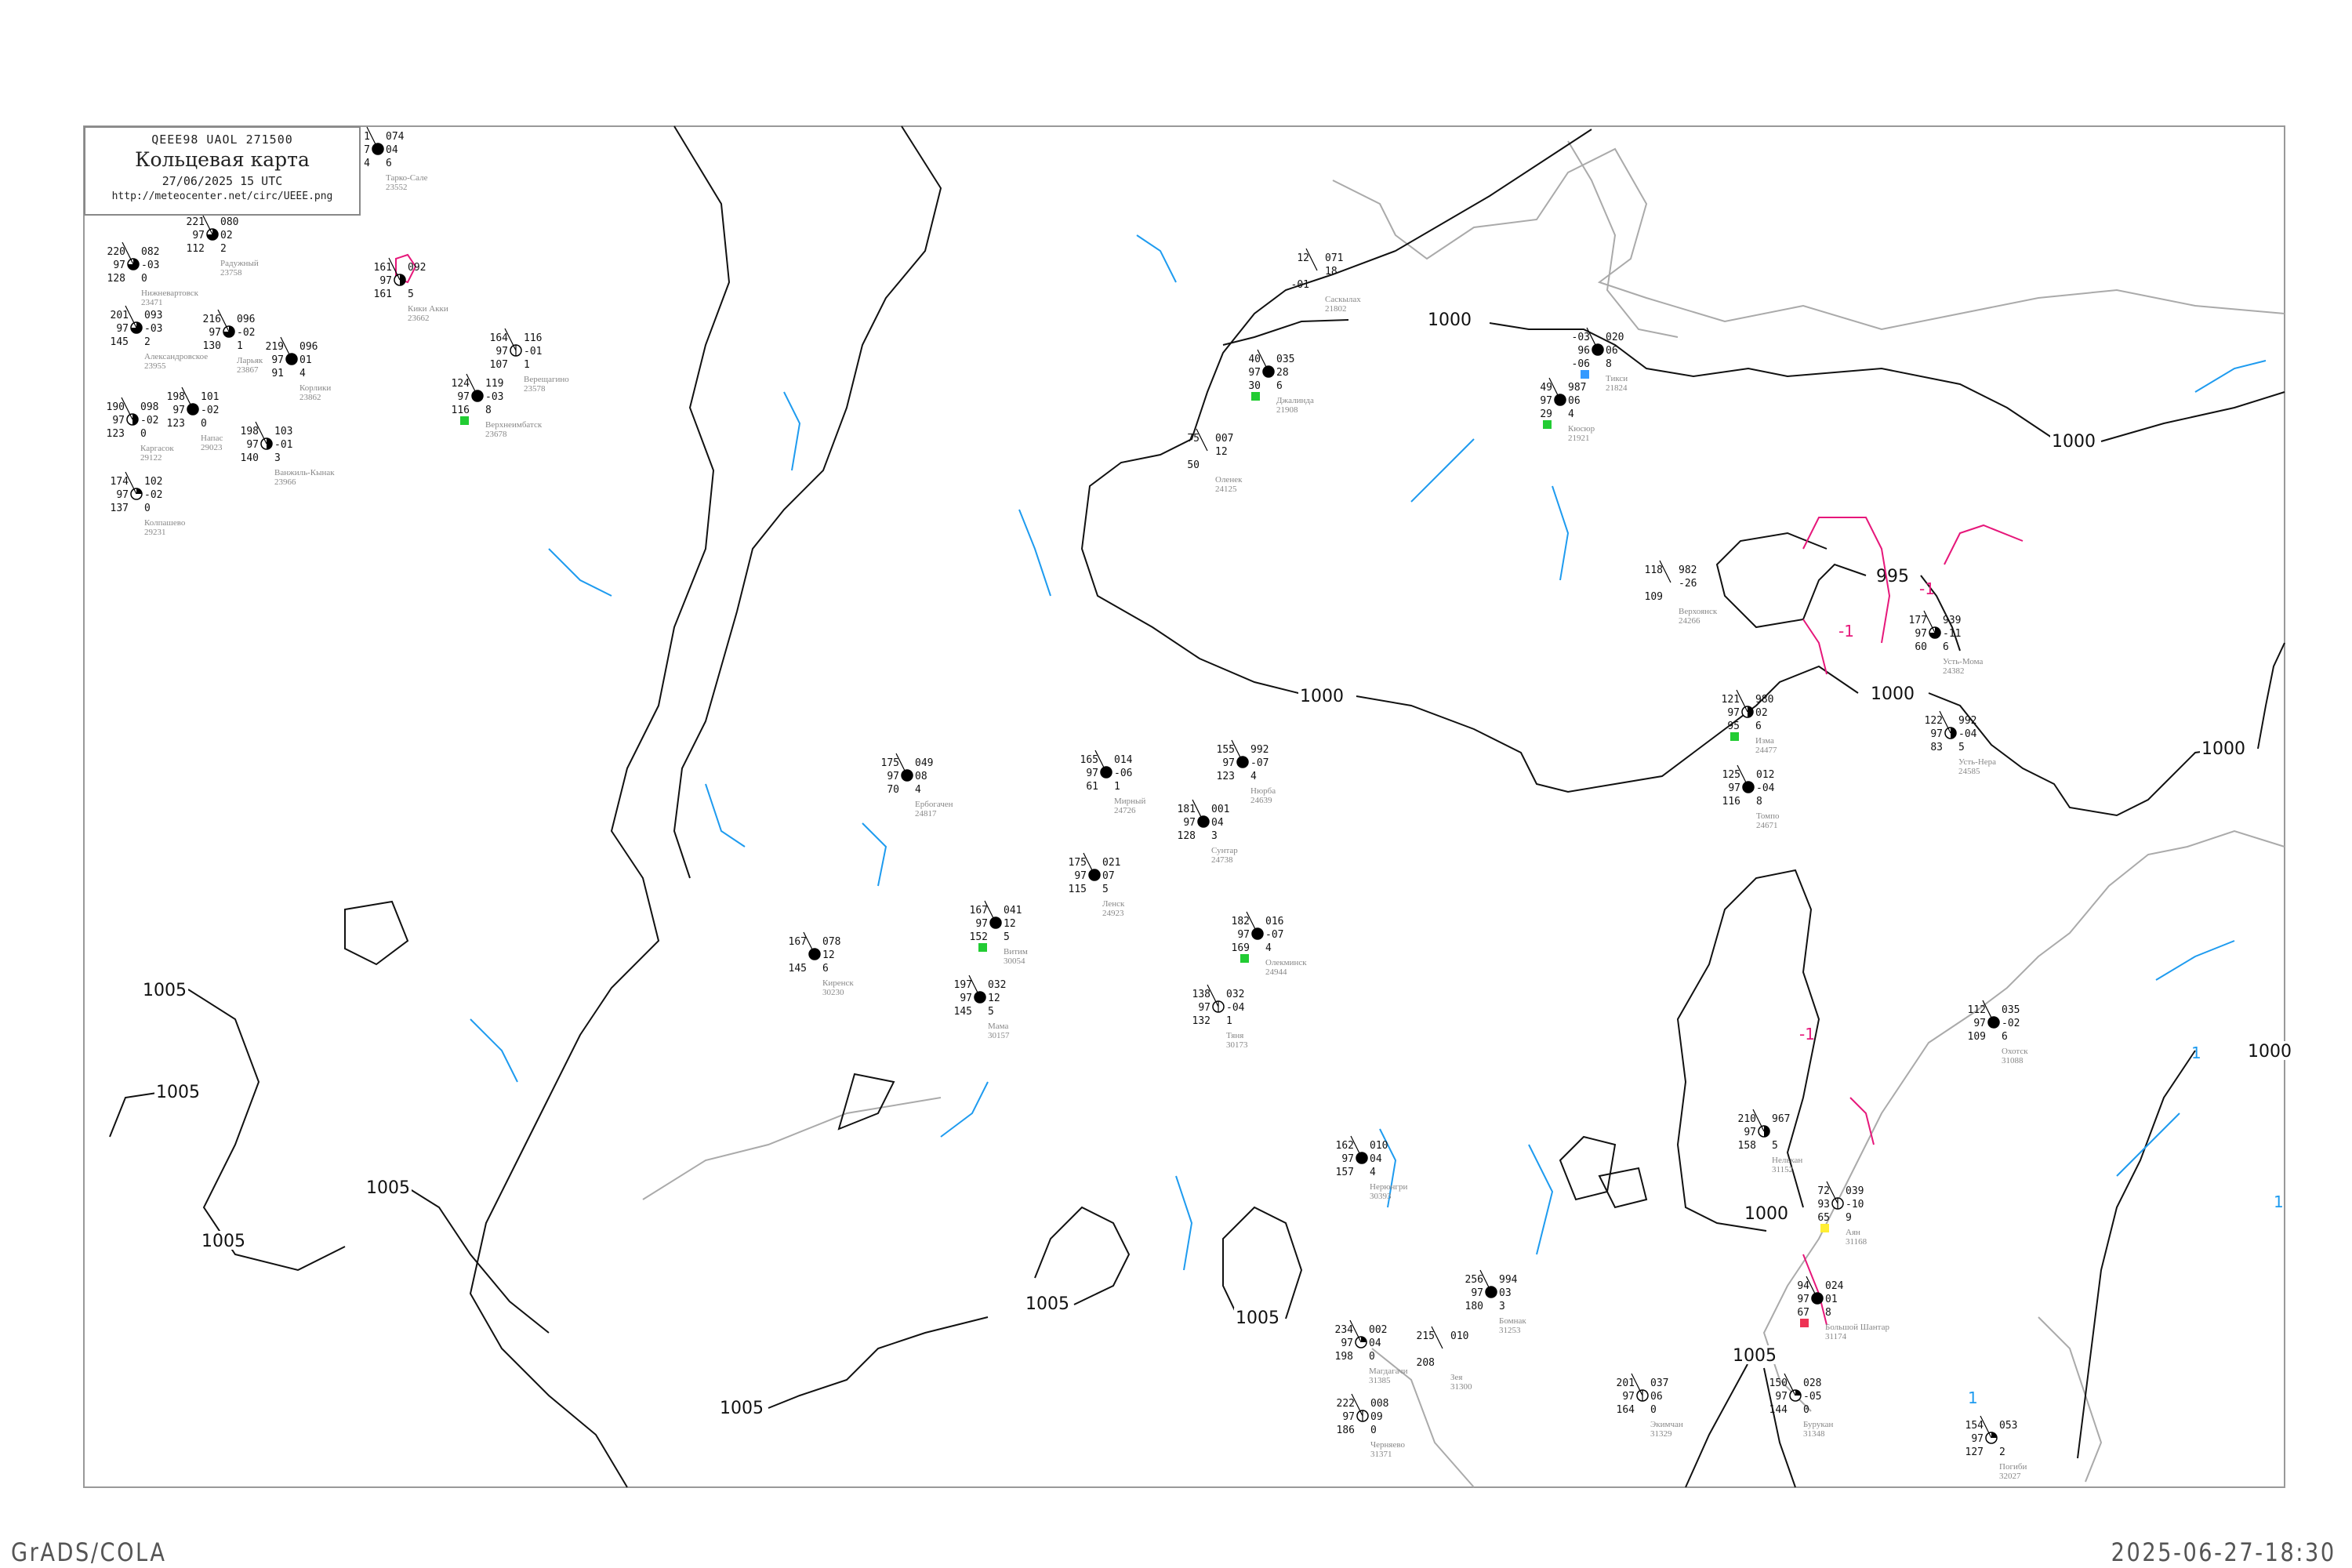 This screenshot has height=1568, width=2352. Describe the element at coordinates (223, 1241) in the screenshot. I see `isobar-label: 1005` at that location.